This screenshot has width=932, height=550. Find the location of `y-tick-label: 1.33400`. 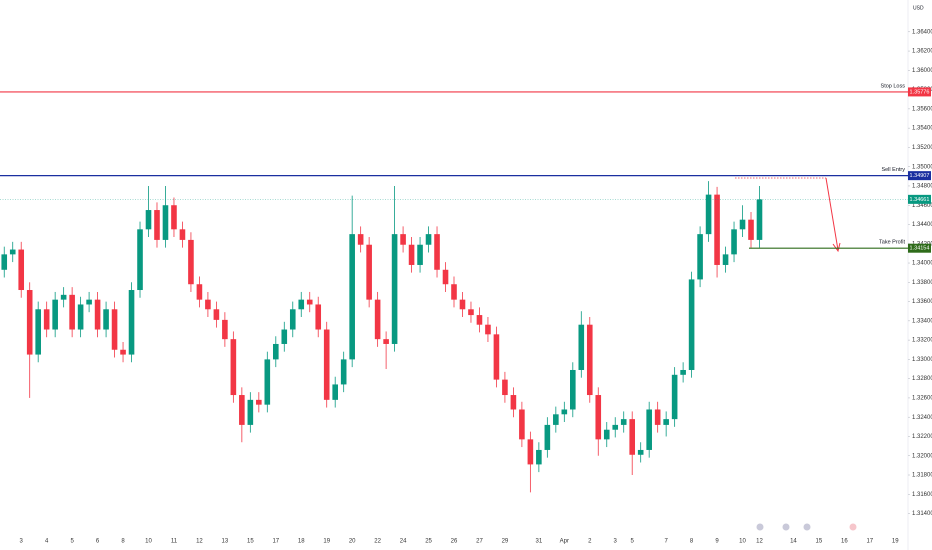

y-tick-label: 1.33400 is located at coordinates (922, 321).